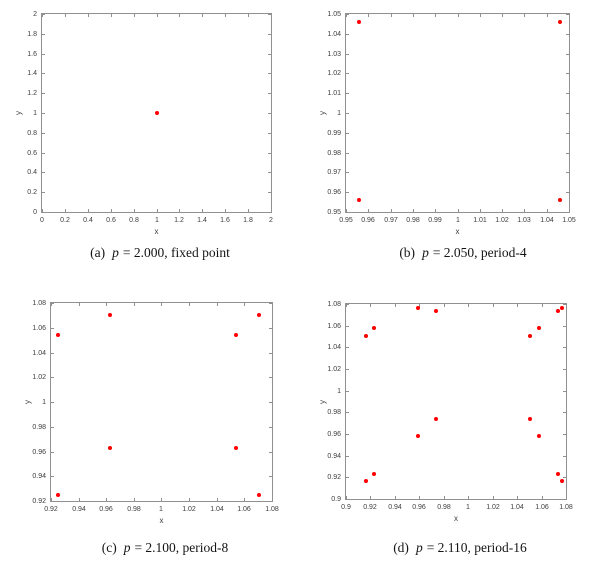 The width and height of the screenshot is (612, 561). Describe the element at coordinates (32, 172) in the screenshot. I see `y-tick-label: 0.4` at that location.